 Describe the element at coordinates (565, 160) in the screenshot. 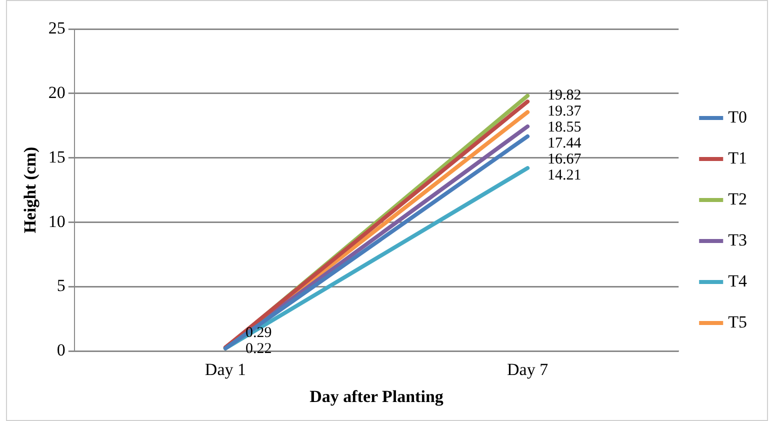

I see `data-label: 16.67` at that location.